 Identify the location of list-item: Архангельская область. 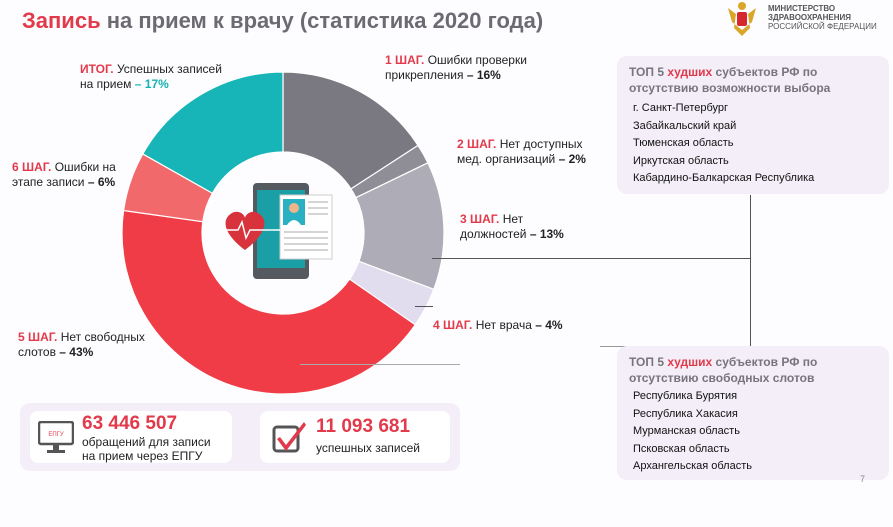
(692, 466).